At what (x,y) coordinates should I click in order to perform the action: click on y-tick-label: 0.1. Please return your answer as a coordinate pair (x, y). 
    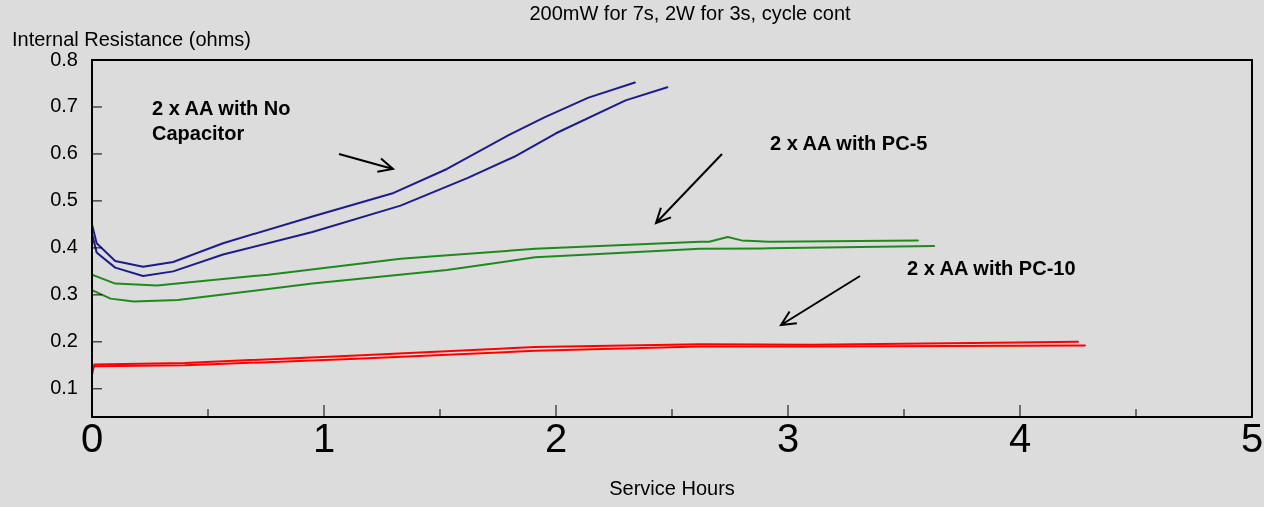
    Looking at the image, I should click on (64, 387).